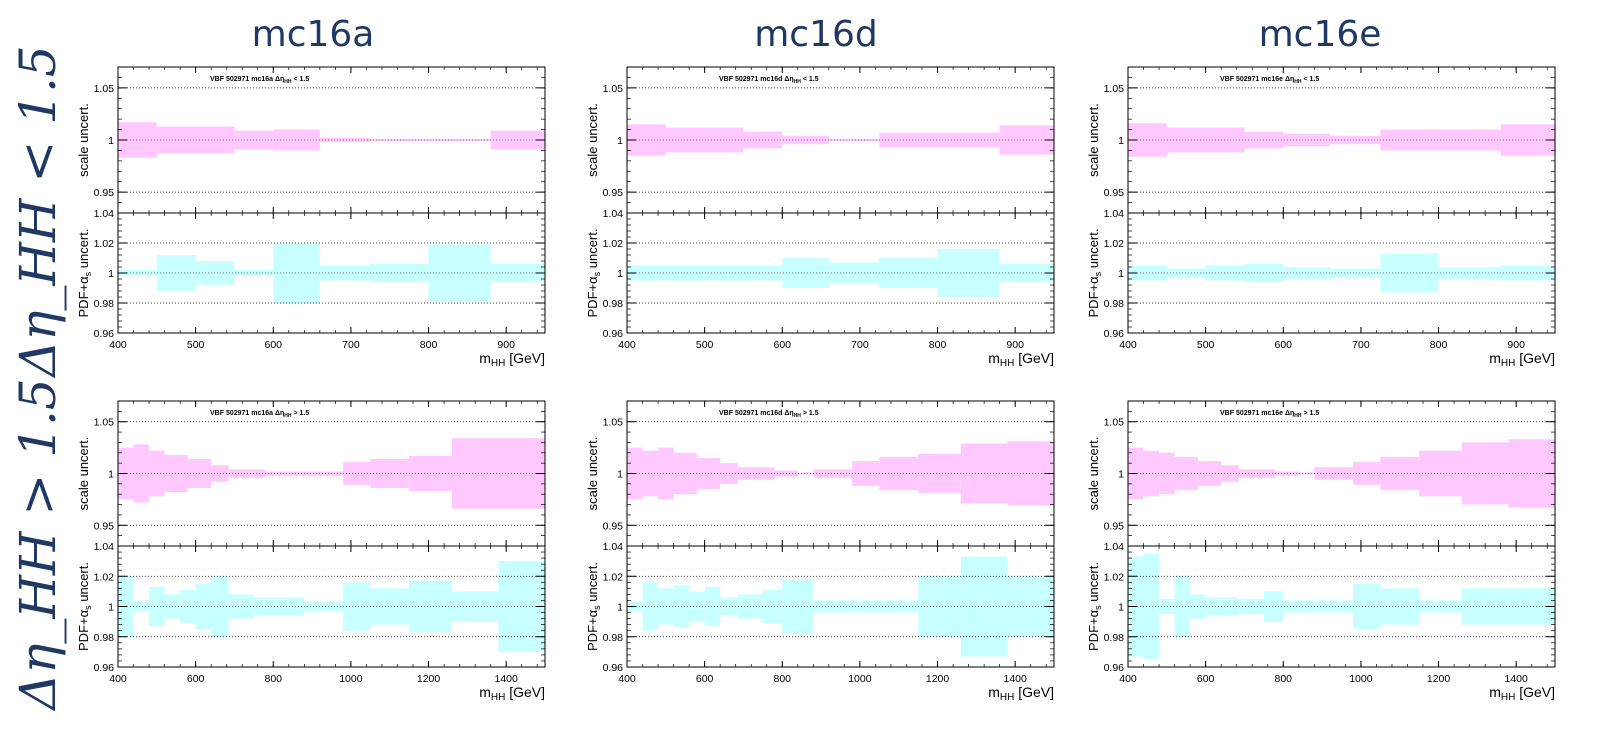  I want to click on x-tick-label: 1400, so click(1016, 679).